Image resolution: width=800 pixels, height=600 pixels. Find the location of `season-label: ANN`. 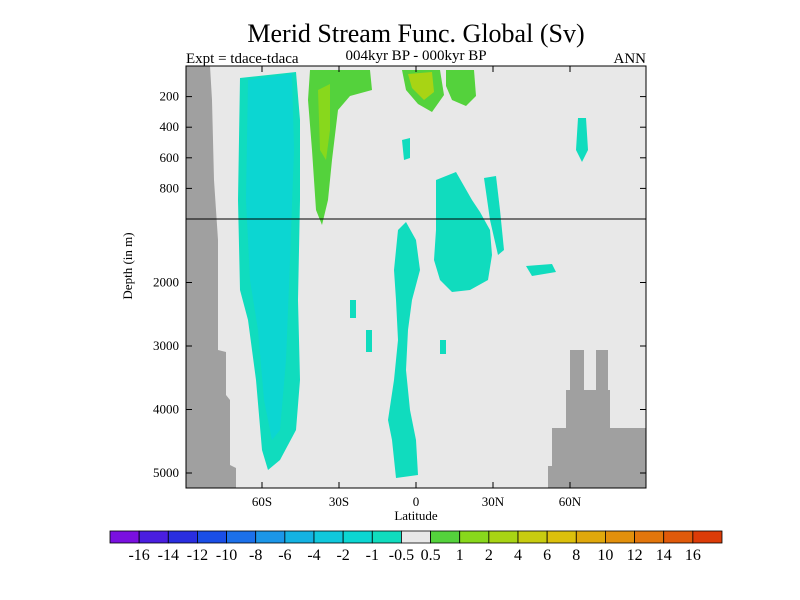

season-label: ANN is located at coordinates (630, 59).